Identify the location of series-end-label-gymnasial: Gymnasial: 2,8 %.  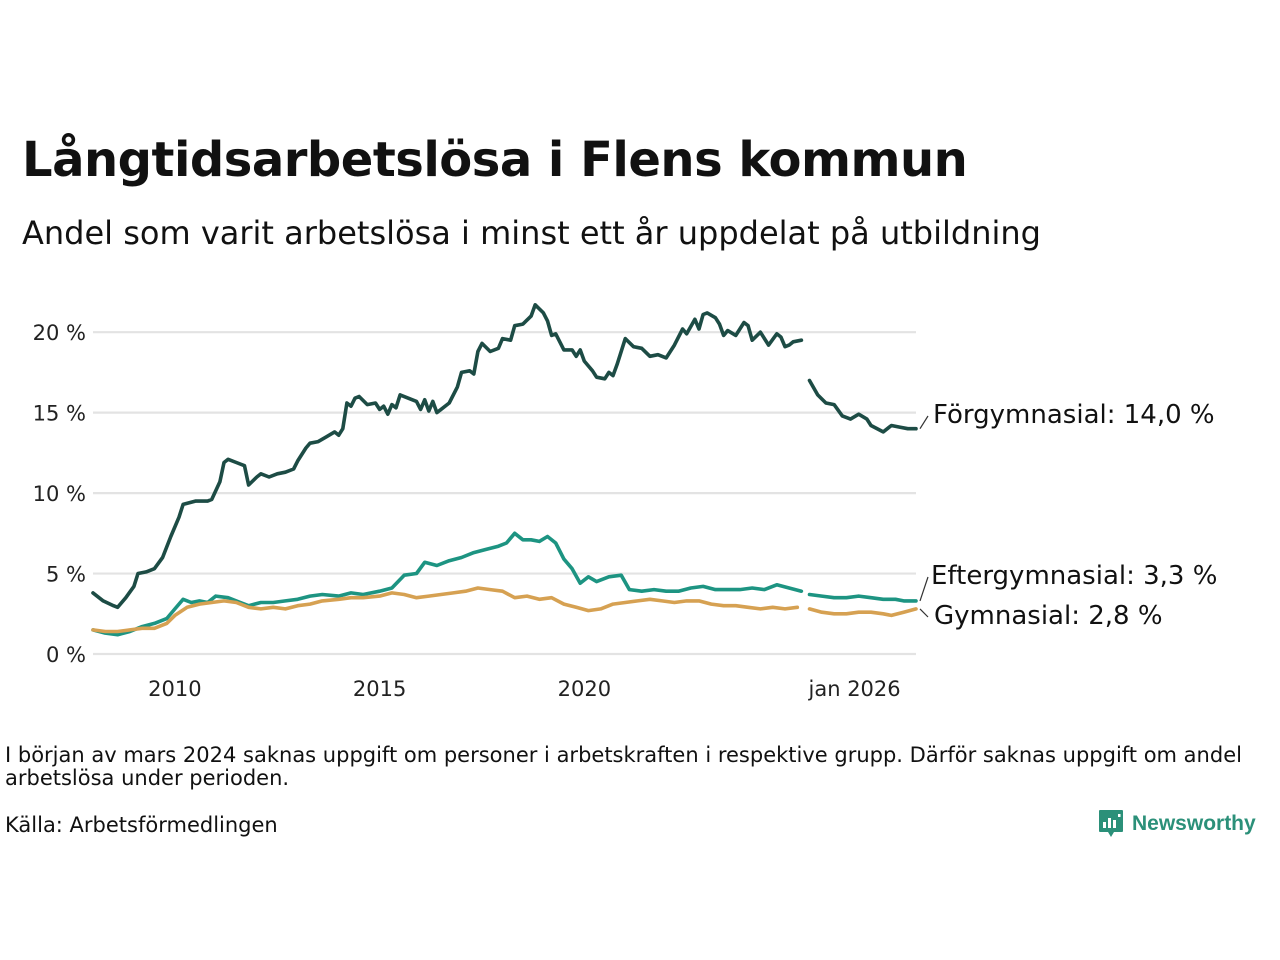
(1048, 616).